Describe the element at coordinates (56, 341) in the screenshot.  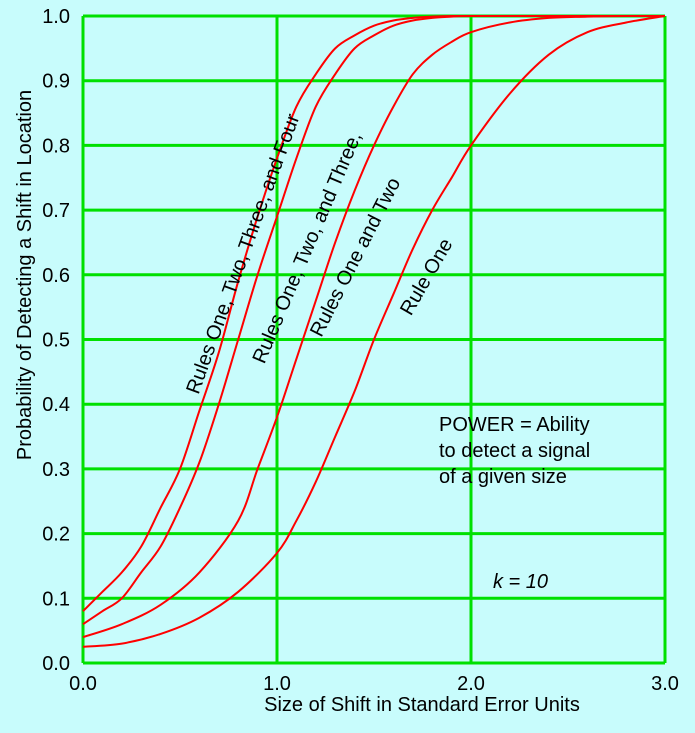
I see `y-tick-label: 0.5` at that location.